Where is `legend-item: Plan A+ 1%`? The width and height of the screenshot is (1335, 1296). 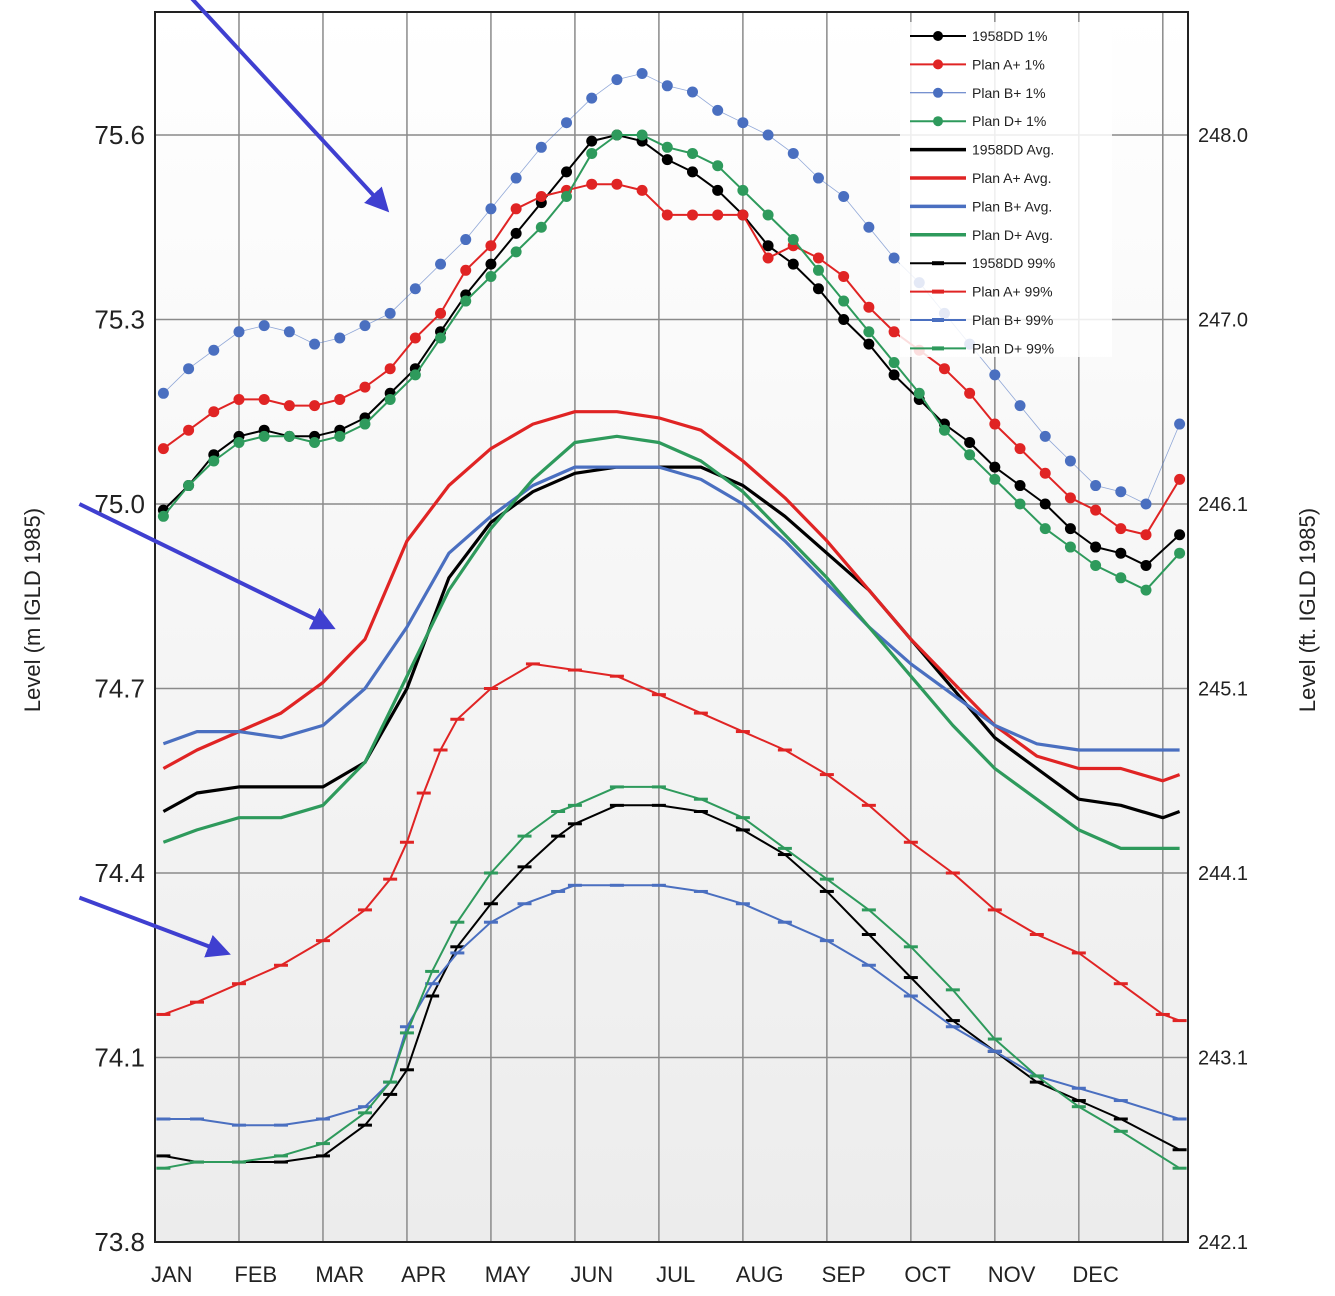 legend-item: Plan A+ 1% is located at coordinates (977, 64).